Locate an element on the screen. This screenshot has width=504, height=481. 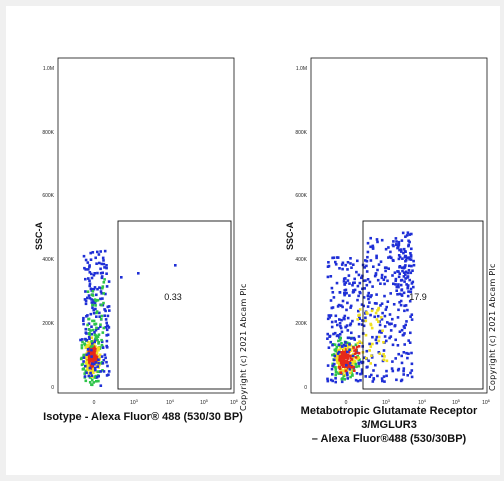
x-axis-label-isotype: Isotype - Alexa Fluor® 488 (530/30 BP) is located at coordinates (143, 417).